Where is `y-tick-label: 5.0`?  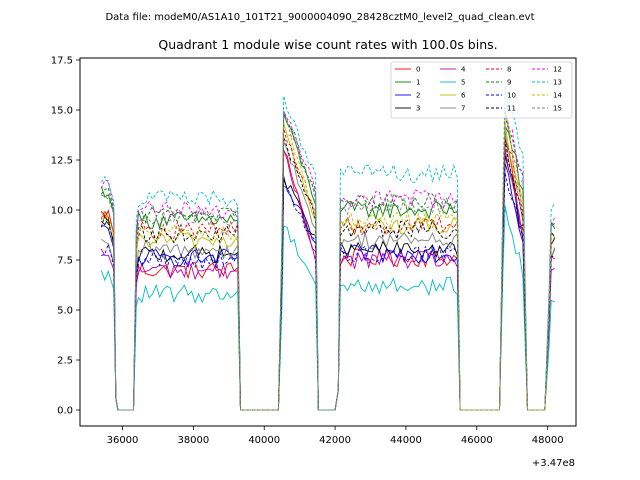 y-tick-label: 5.0 is located at coordinates (65, 311).